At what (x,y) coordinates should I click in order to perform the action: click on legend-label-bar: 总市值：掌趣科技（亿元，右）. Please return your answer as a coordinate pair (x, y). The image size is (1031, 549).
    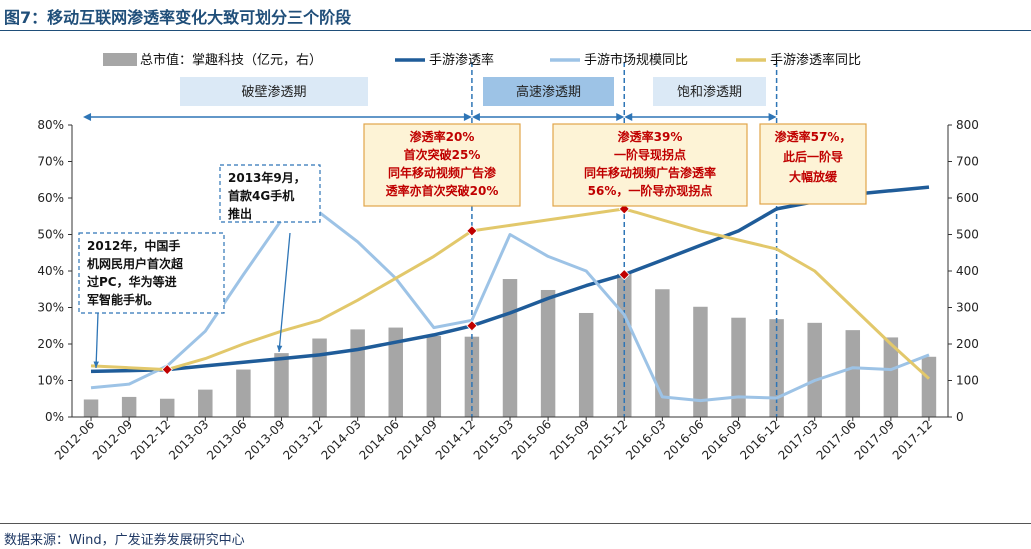
    Looking at the image, I should click on (231, 60).